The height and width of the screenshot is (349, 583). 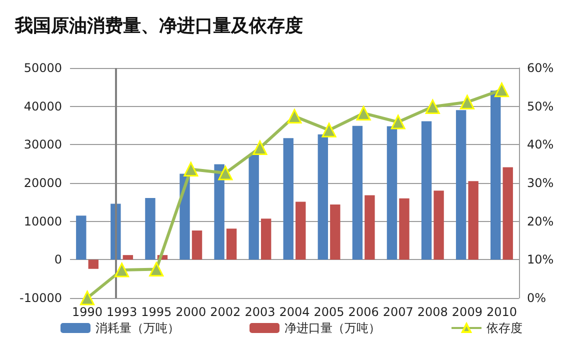 What do you see at coordinates (398, 312) in the screenshot?
I see `x-tick-label: 2007` at bounding box center [398, 312].